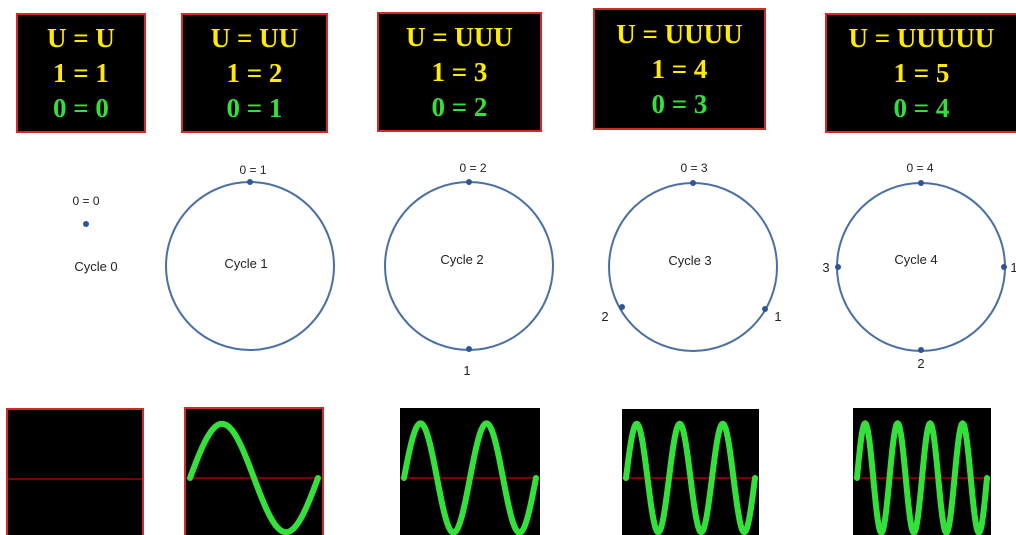 The height and width of the screenshot is (535, 1016). I want to click on equation-line2: 1 = 4, so click(679, 68).